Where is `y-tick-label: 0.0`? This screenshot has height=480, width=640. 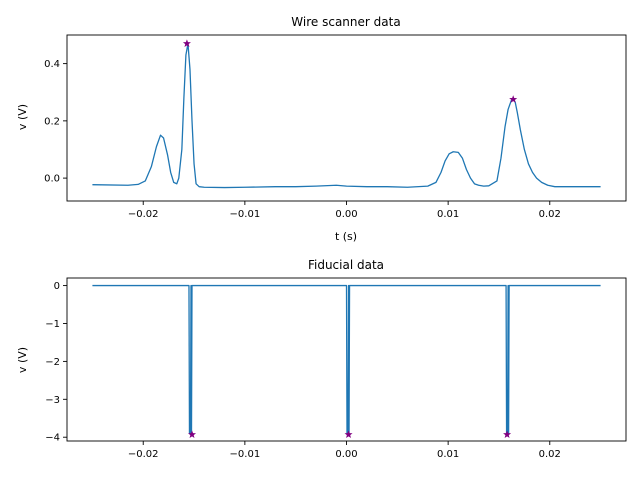 y-tick-label: 0.0 is located at coordinates (52, 179).